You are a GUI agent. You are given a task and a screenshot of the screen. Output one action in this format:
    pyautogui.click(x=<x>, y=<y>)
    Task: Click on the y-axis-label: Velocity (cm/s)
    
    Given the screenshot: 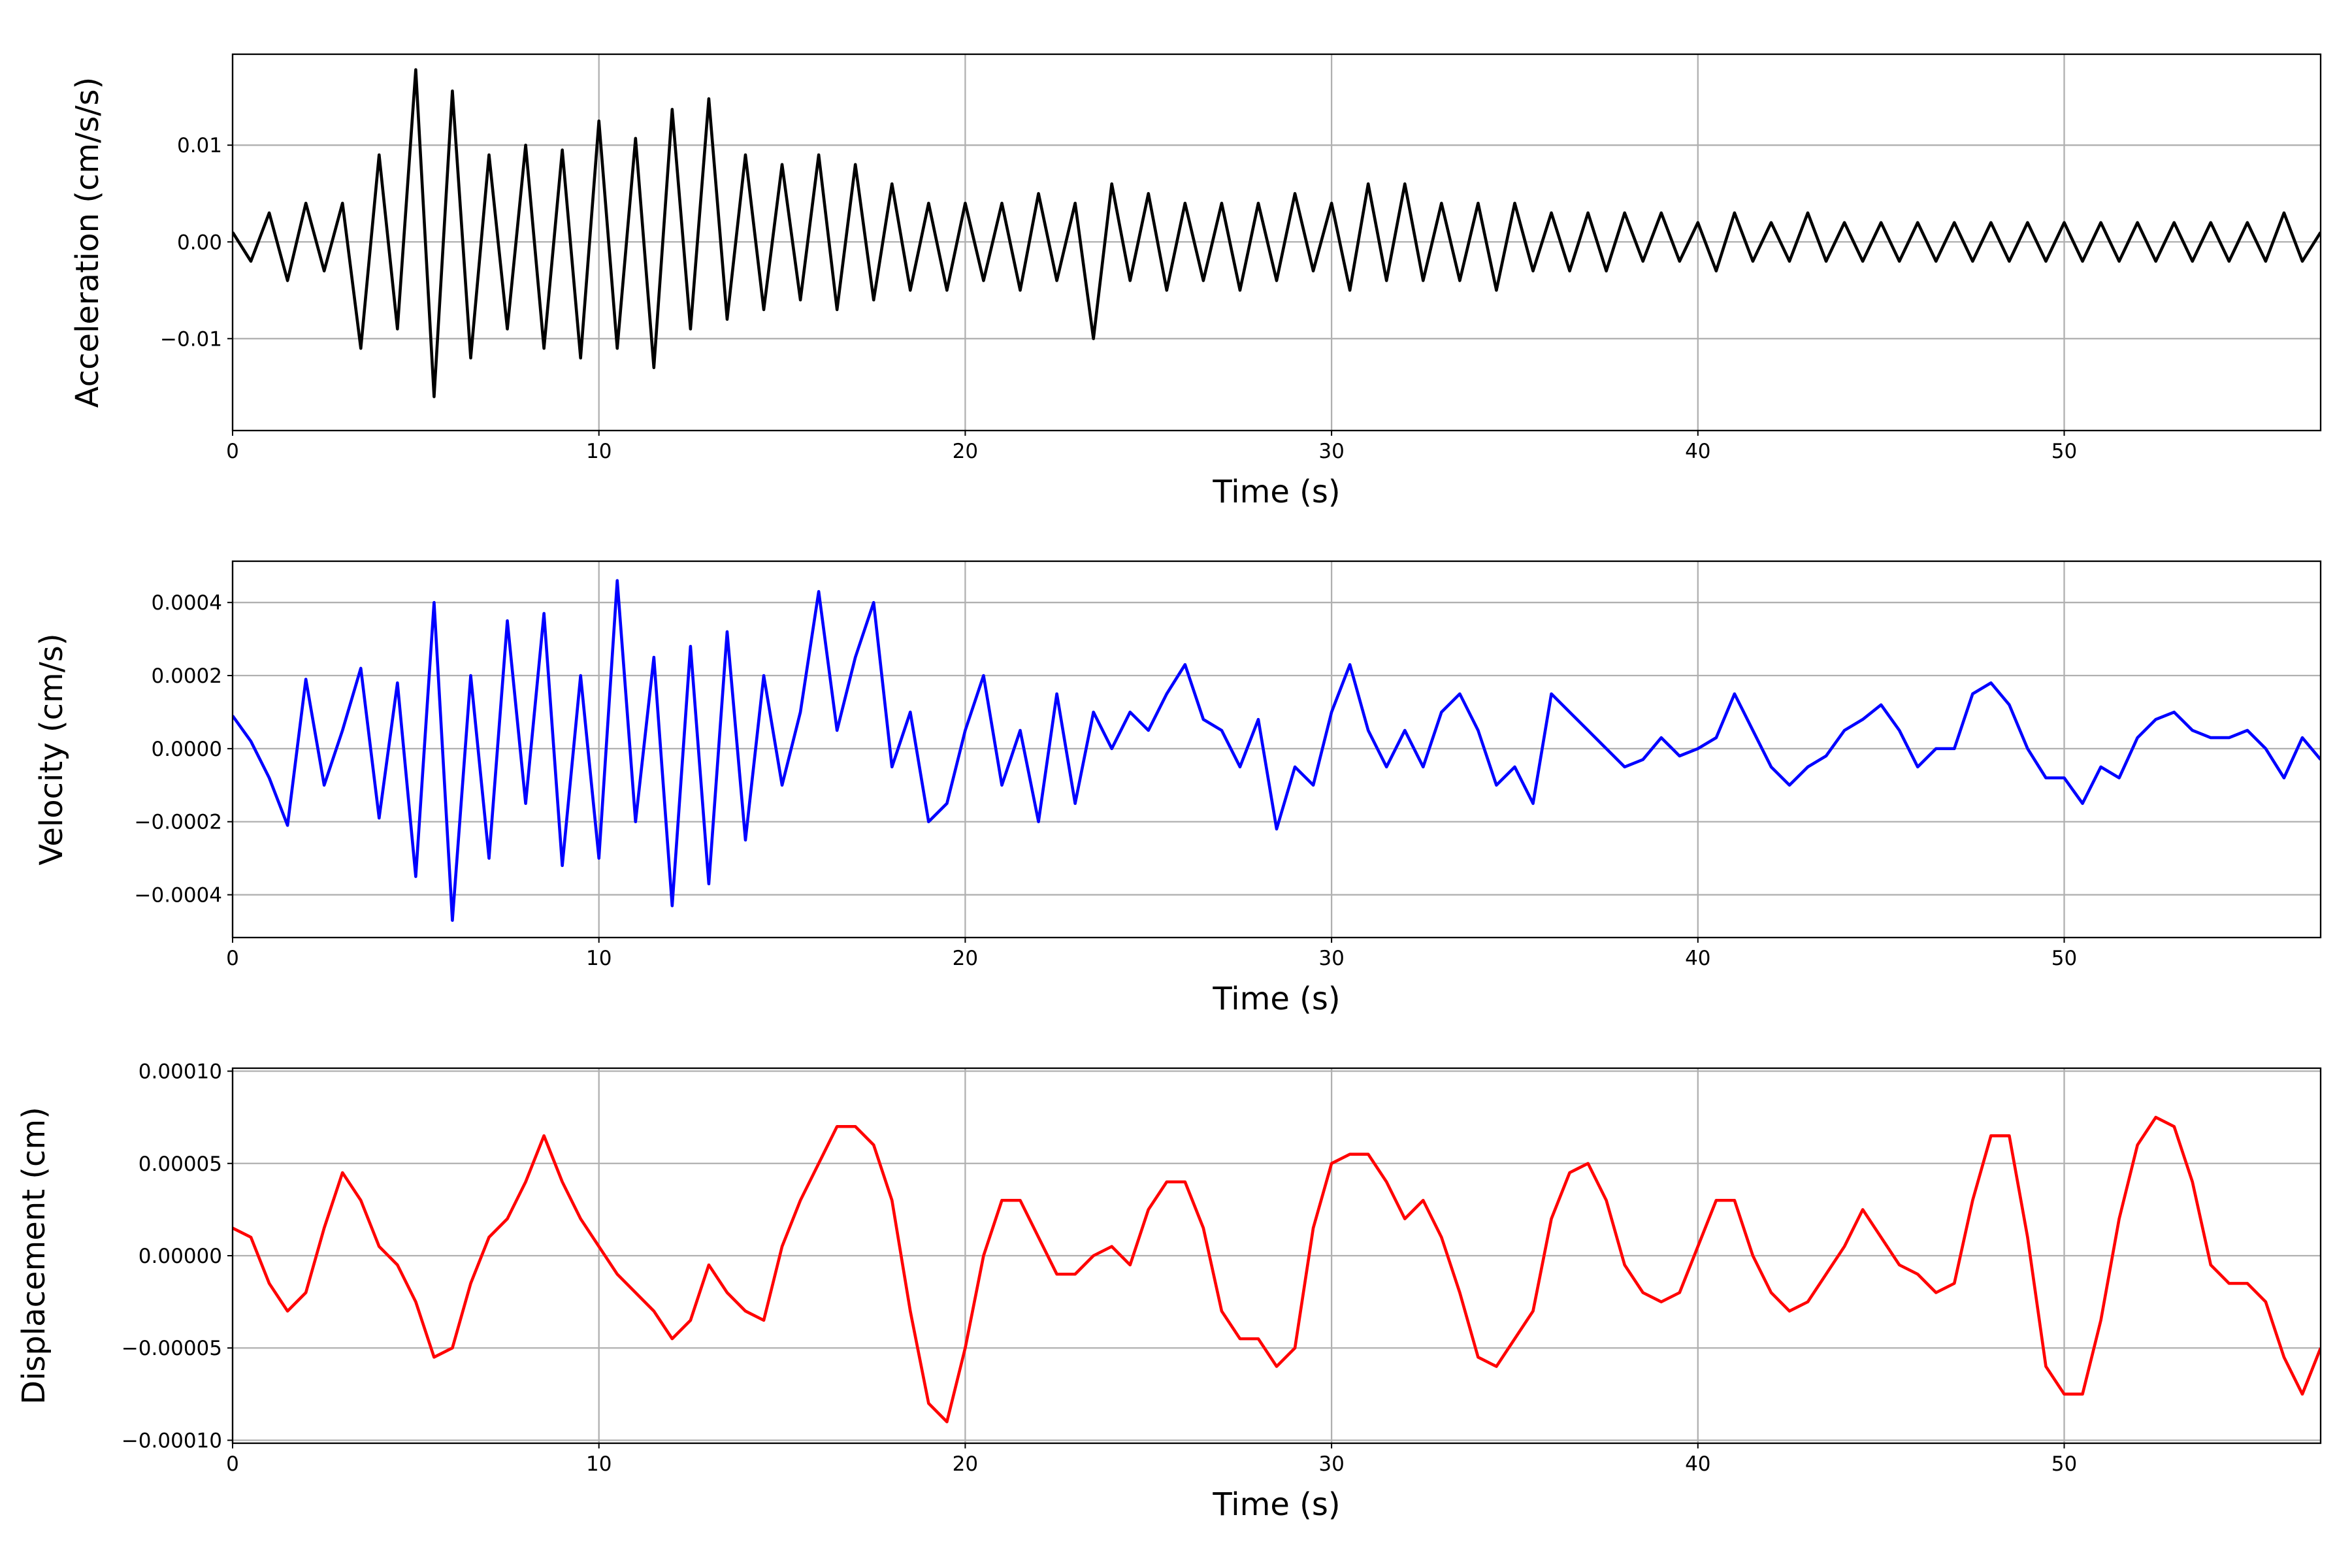 What is the action you would take?
    pyautogui.click(x=51, y=749)
    